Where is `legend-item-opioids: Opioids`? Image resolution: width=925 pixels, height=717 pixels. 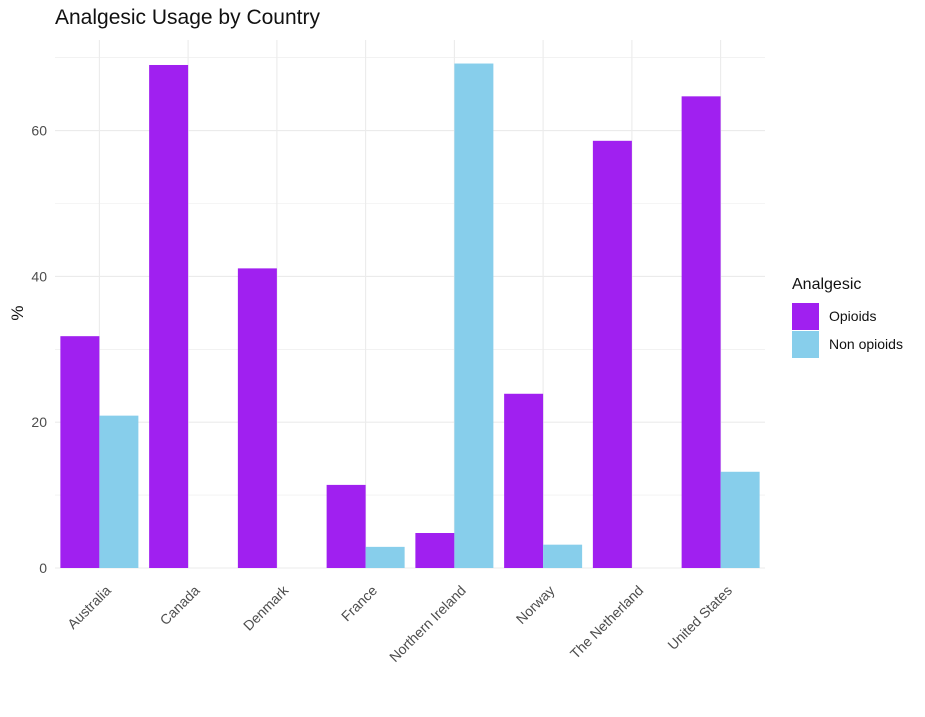 legend-item-opioids: Opioids is located at coordinates (847, 316).